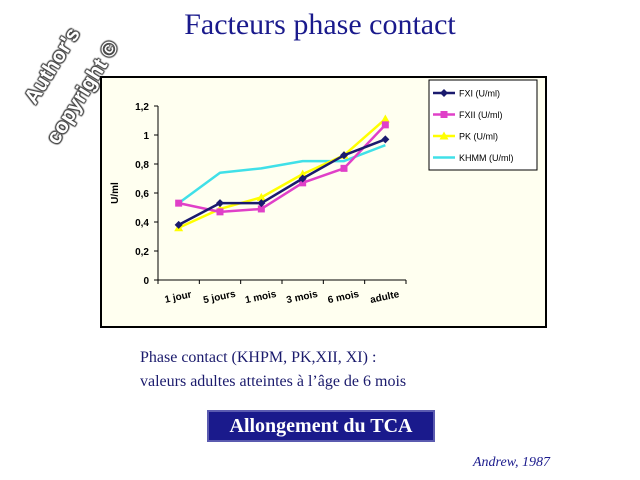  I want to click on reference-citation: Andrew, 1987, so click(511, 462).